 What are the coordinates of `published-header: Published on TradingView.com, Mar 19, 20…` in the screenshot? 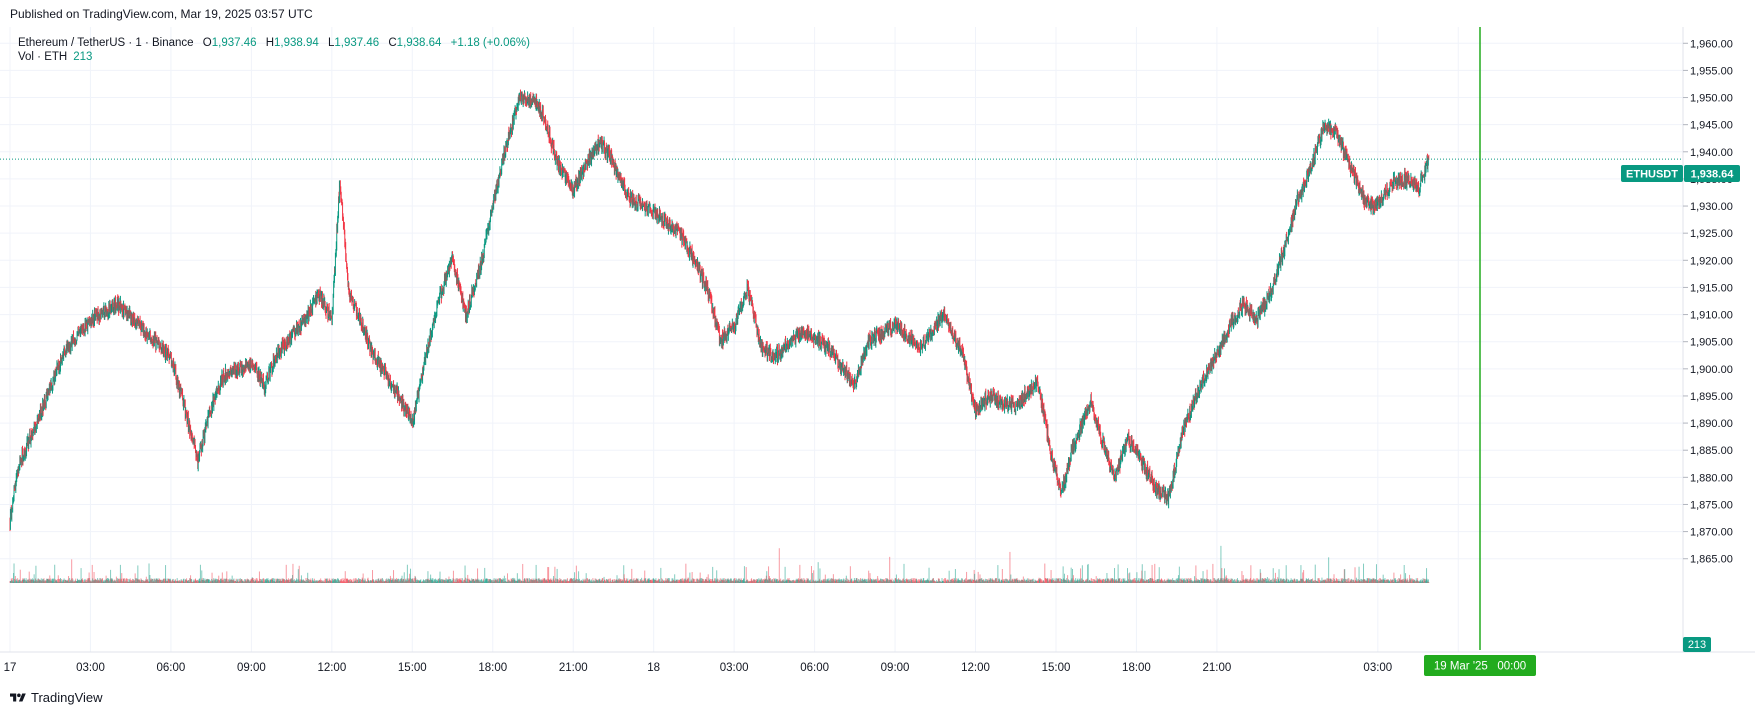 It's located at (161, 14).